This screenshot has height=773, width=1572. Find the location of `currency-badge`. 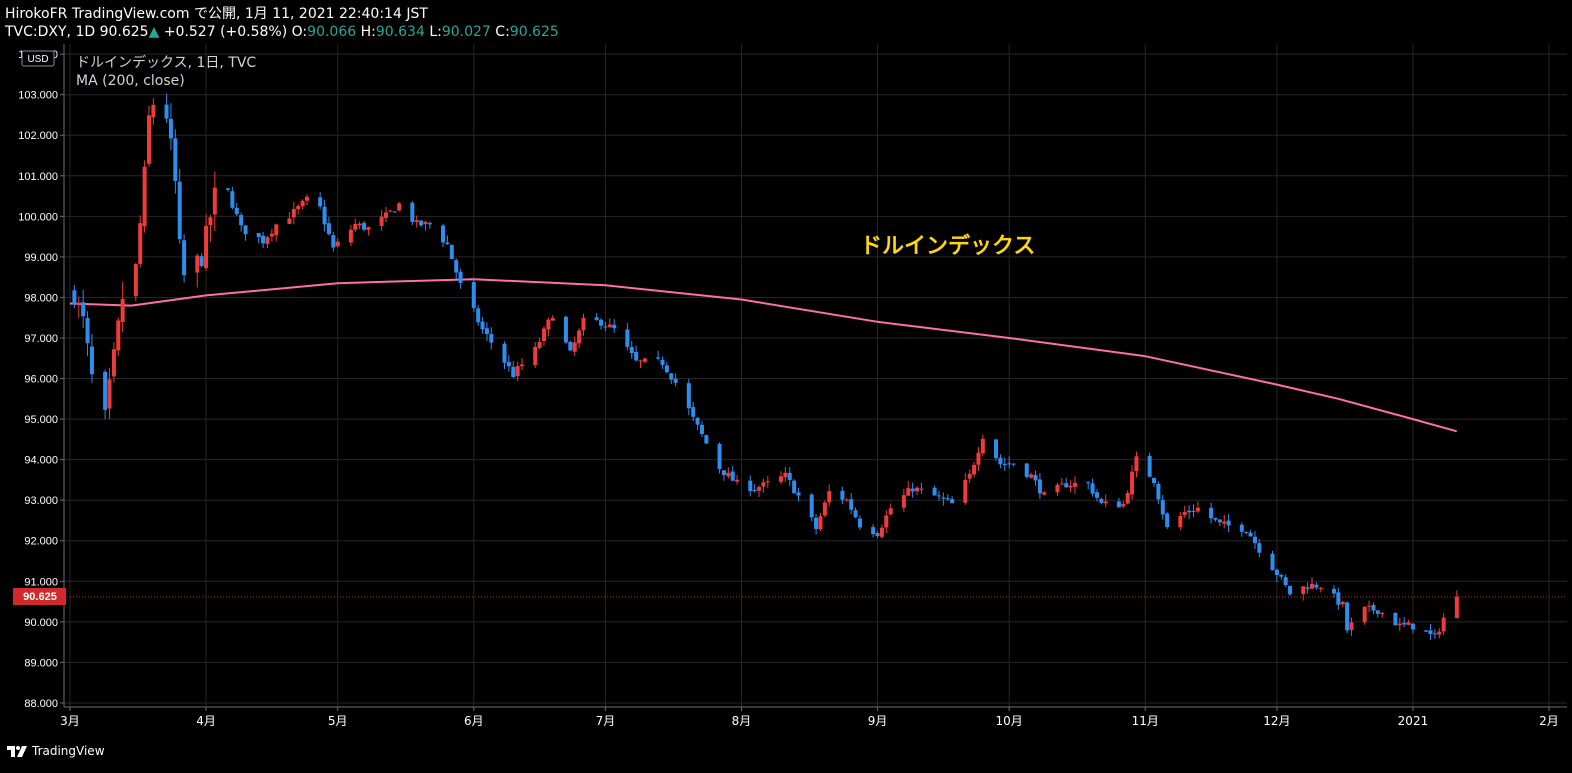

currency-badge is located at coordinates (38, 58).